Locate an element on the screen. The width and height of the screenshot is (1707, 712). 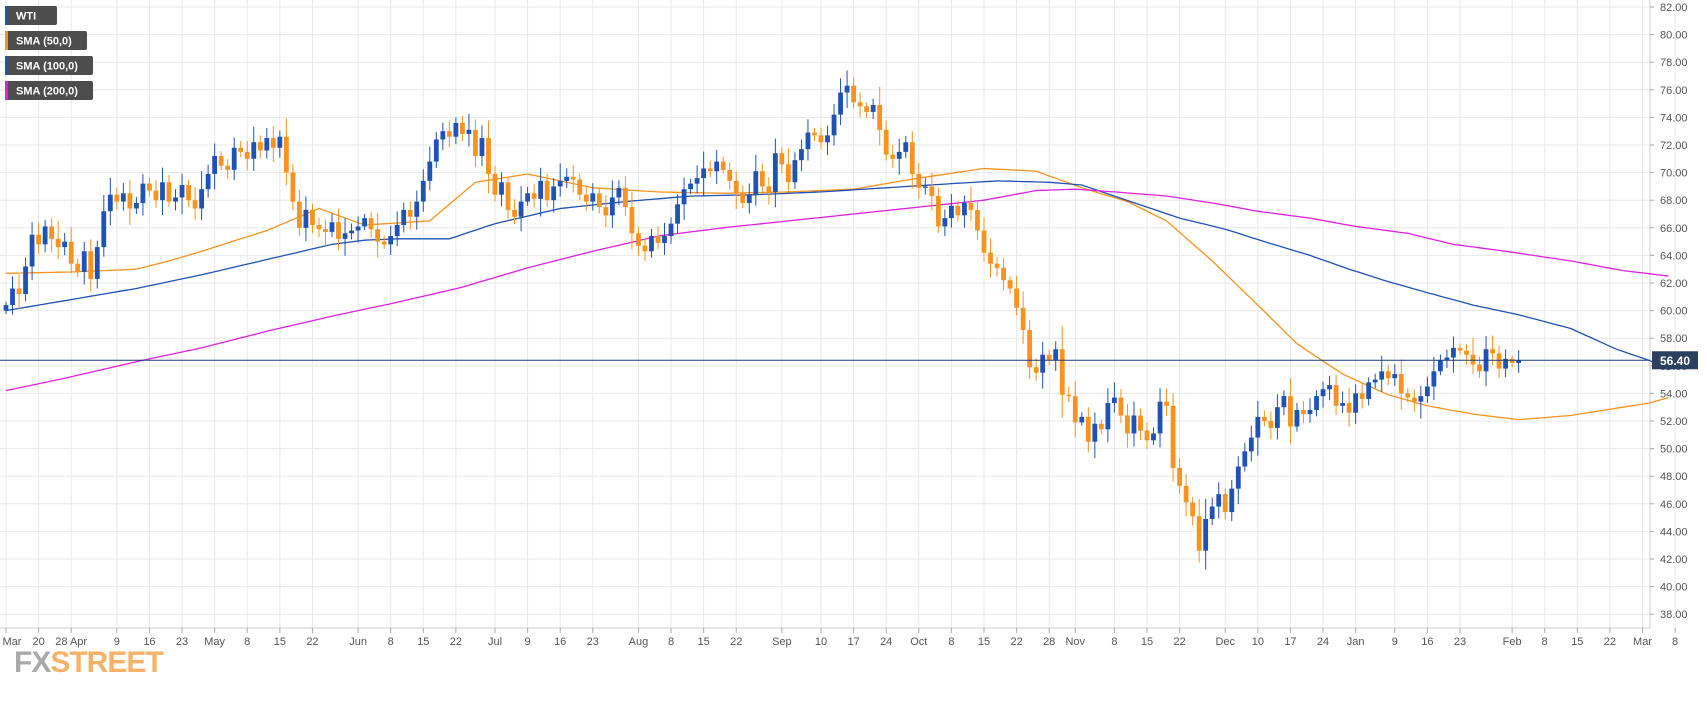
watermark-street-text: STREET is located at coordinates (106, 662).